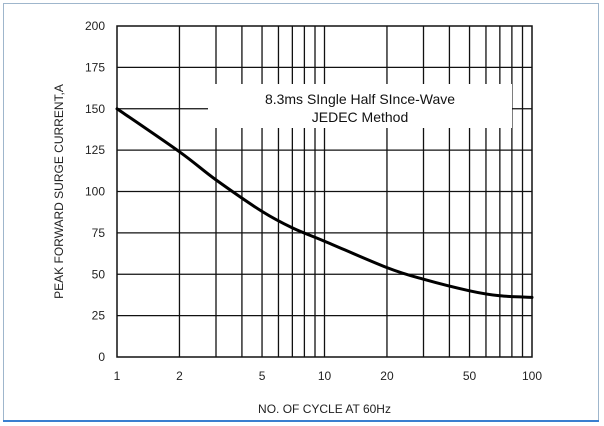 This screenshot has width=604, height=426. Describe the element at coordinates (301, 421) in the screenshot. I see `frame-accent-line` at that location.